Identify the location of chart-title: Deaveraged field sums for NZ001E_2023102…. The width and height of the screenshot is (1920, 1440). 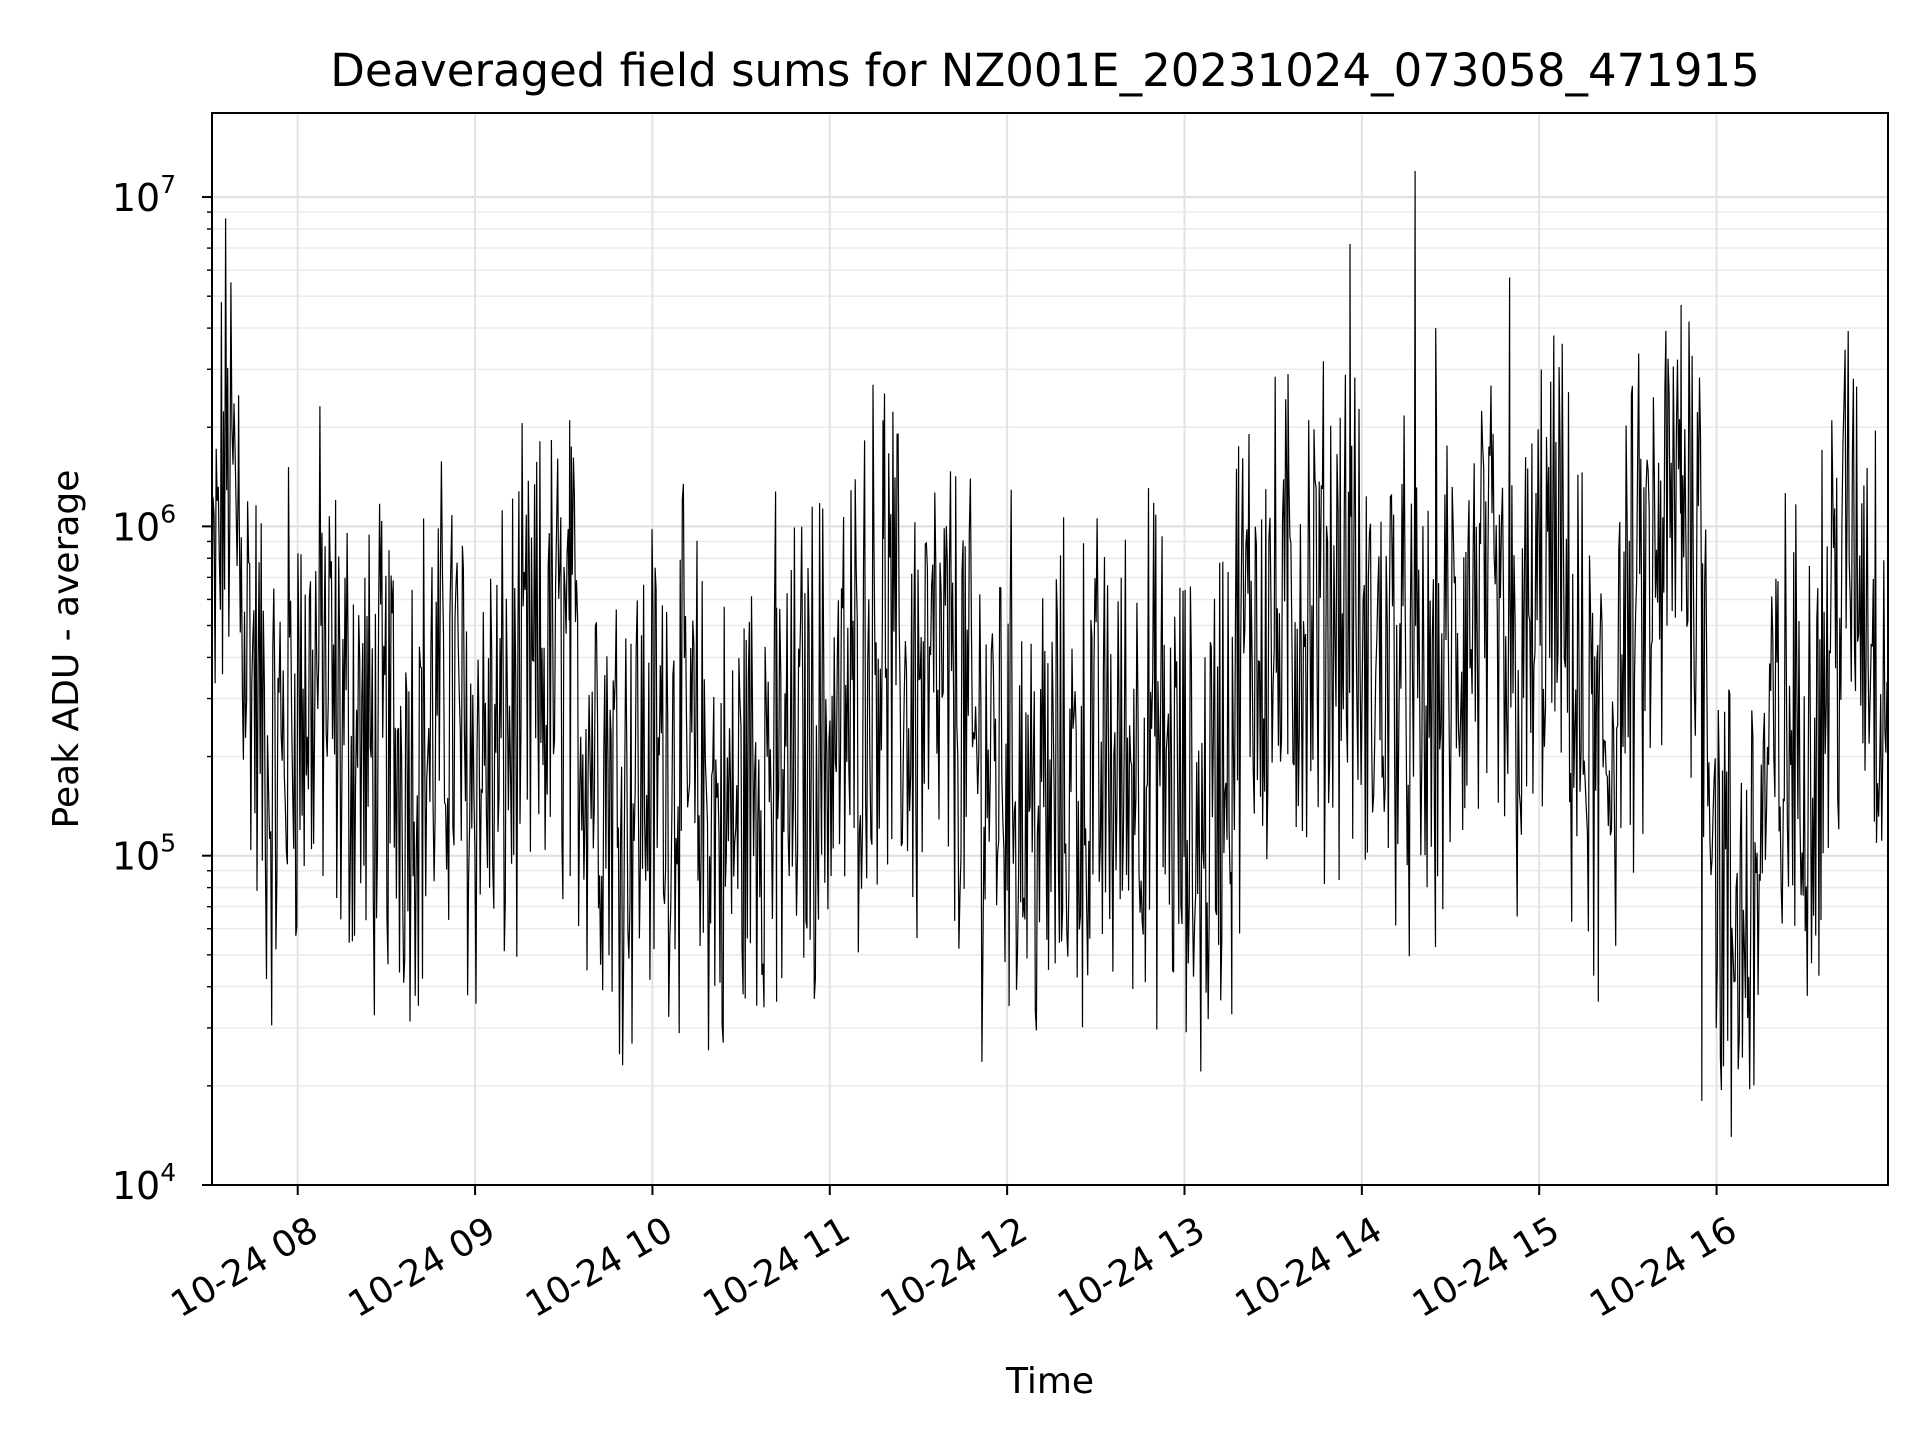
(1044, 70).